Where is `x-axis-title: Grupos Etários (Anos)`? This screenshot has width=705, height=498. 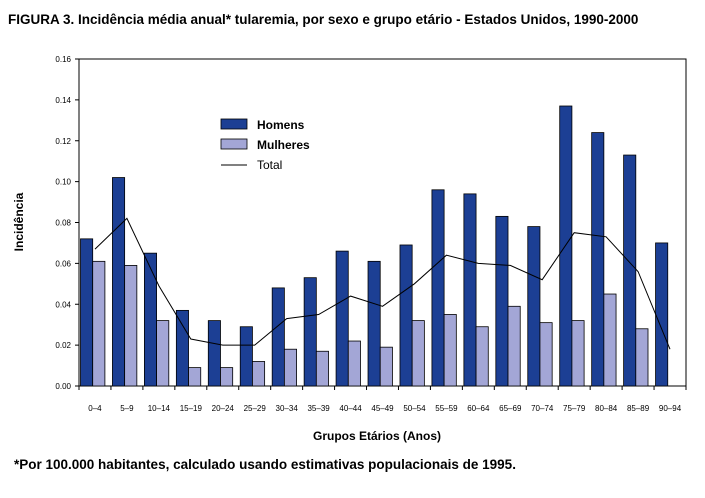 x-axis-title: Grupos Etários (Anos) is located at coordinates (377, 436).